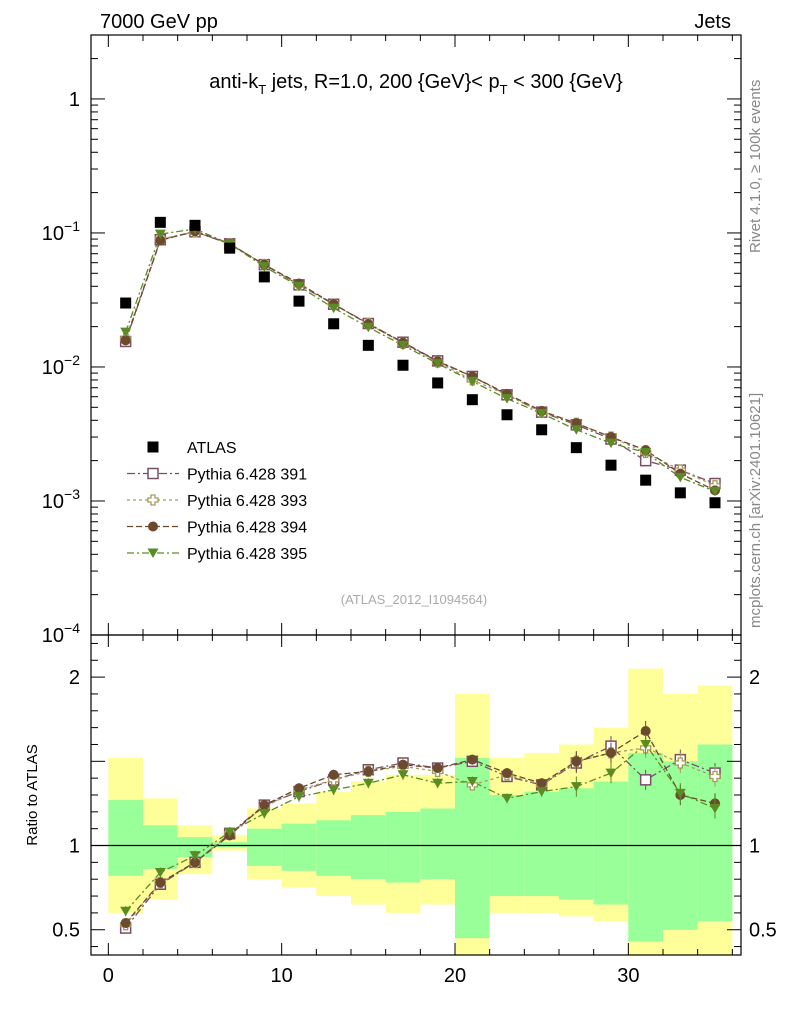 This screenshot has width=786, height=1024. What do you see at coordinates (712, 22) in the screenshot?
I see `header-right: Jets` at bounding box center [712, 22].